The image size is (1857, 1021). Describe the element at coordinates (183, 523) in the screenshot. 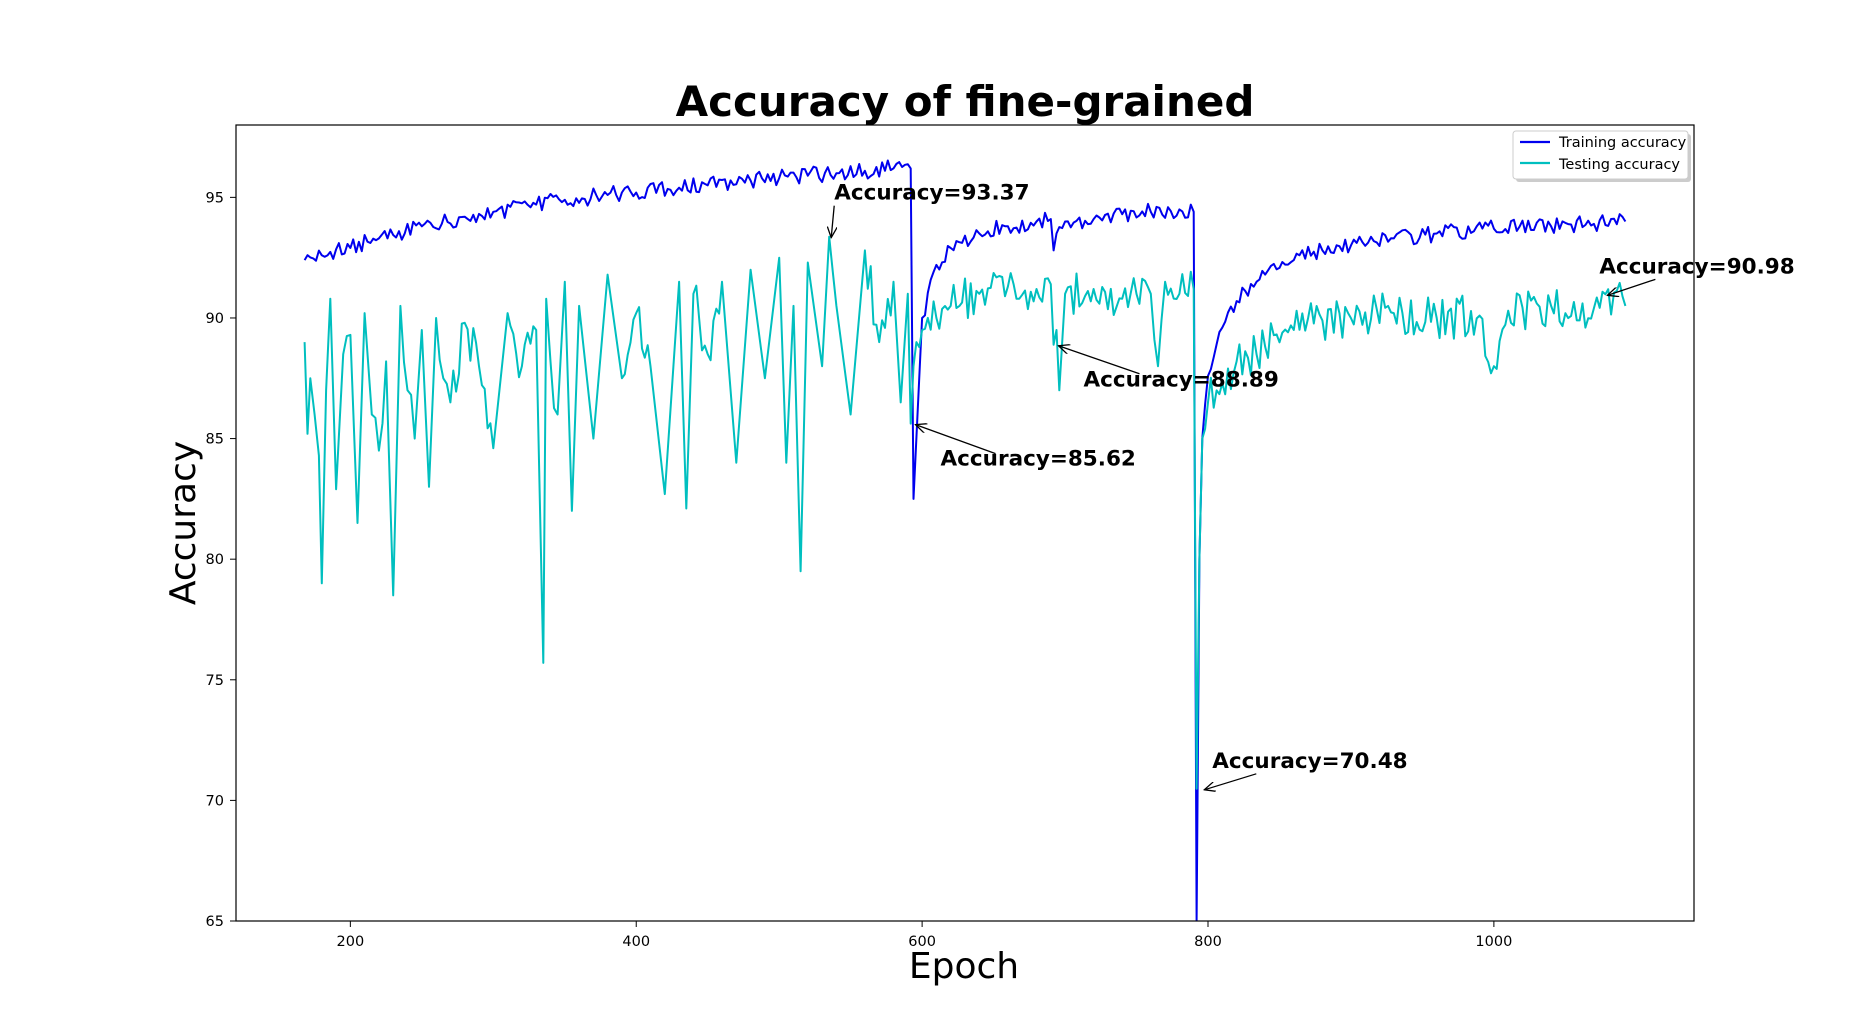

I see `y-axis-label: Accuracy` at that location.